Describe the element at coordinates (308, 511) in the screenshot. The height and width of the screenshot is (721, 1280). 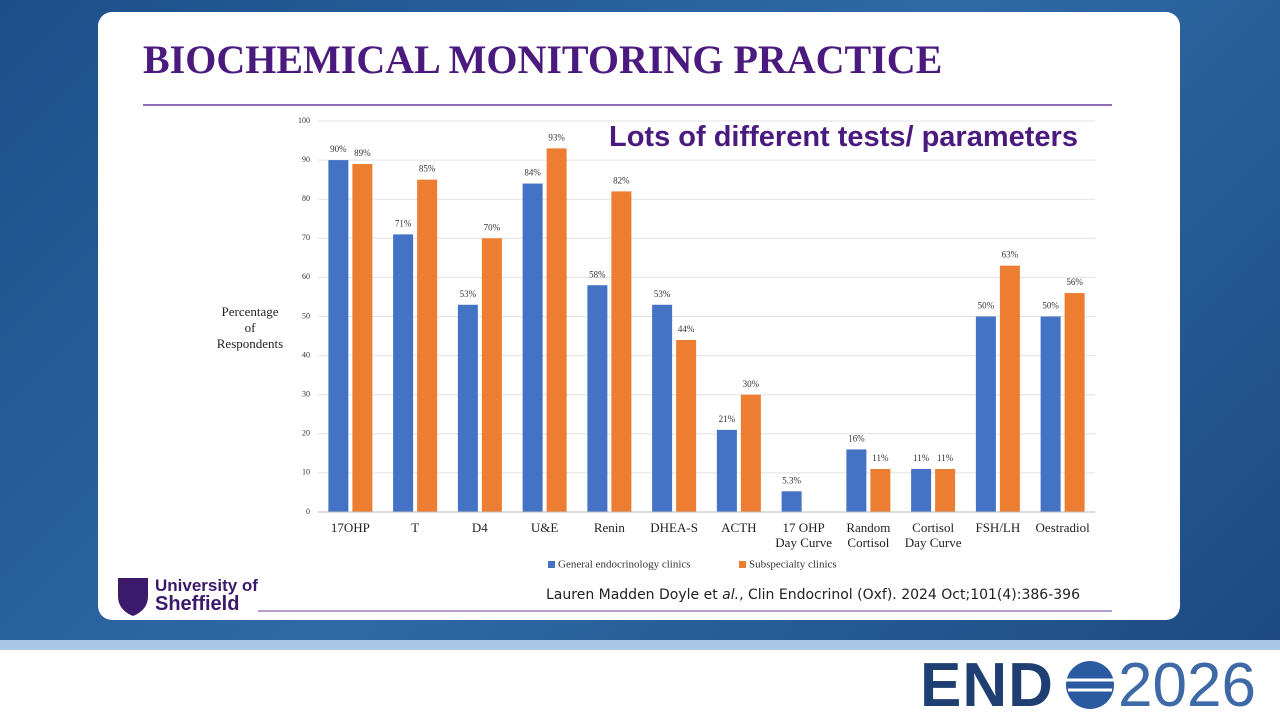
I see `y-tick-label: 0` at that location.